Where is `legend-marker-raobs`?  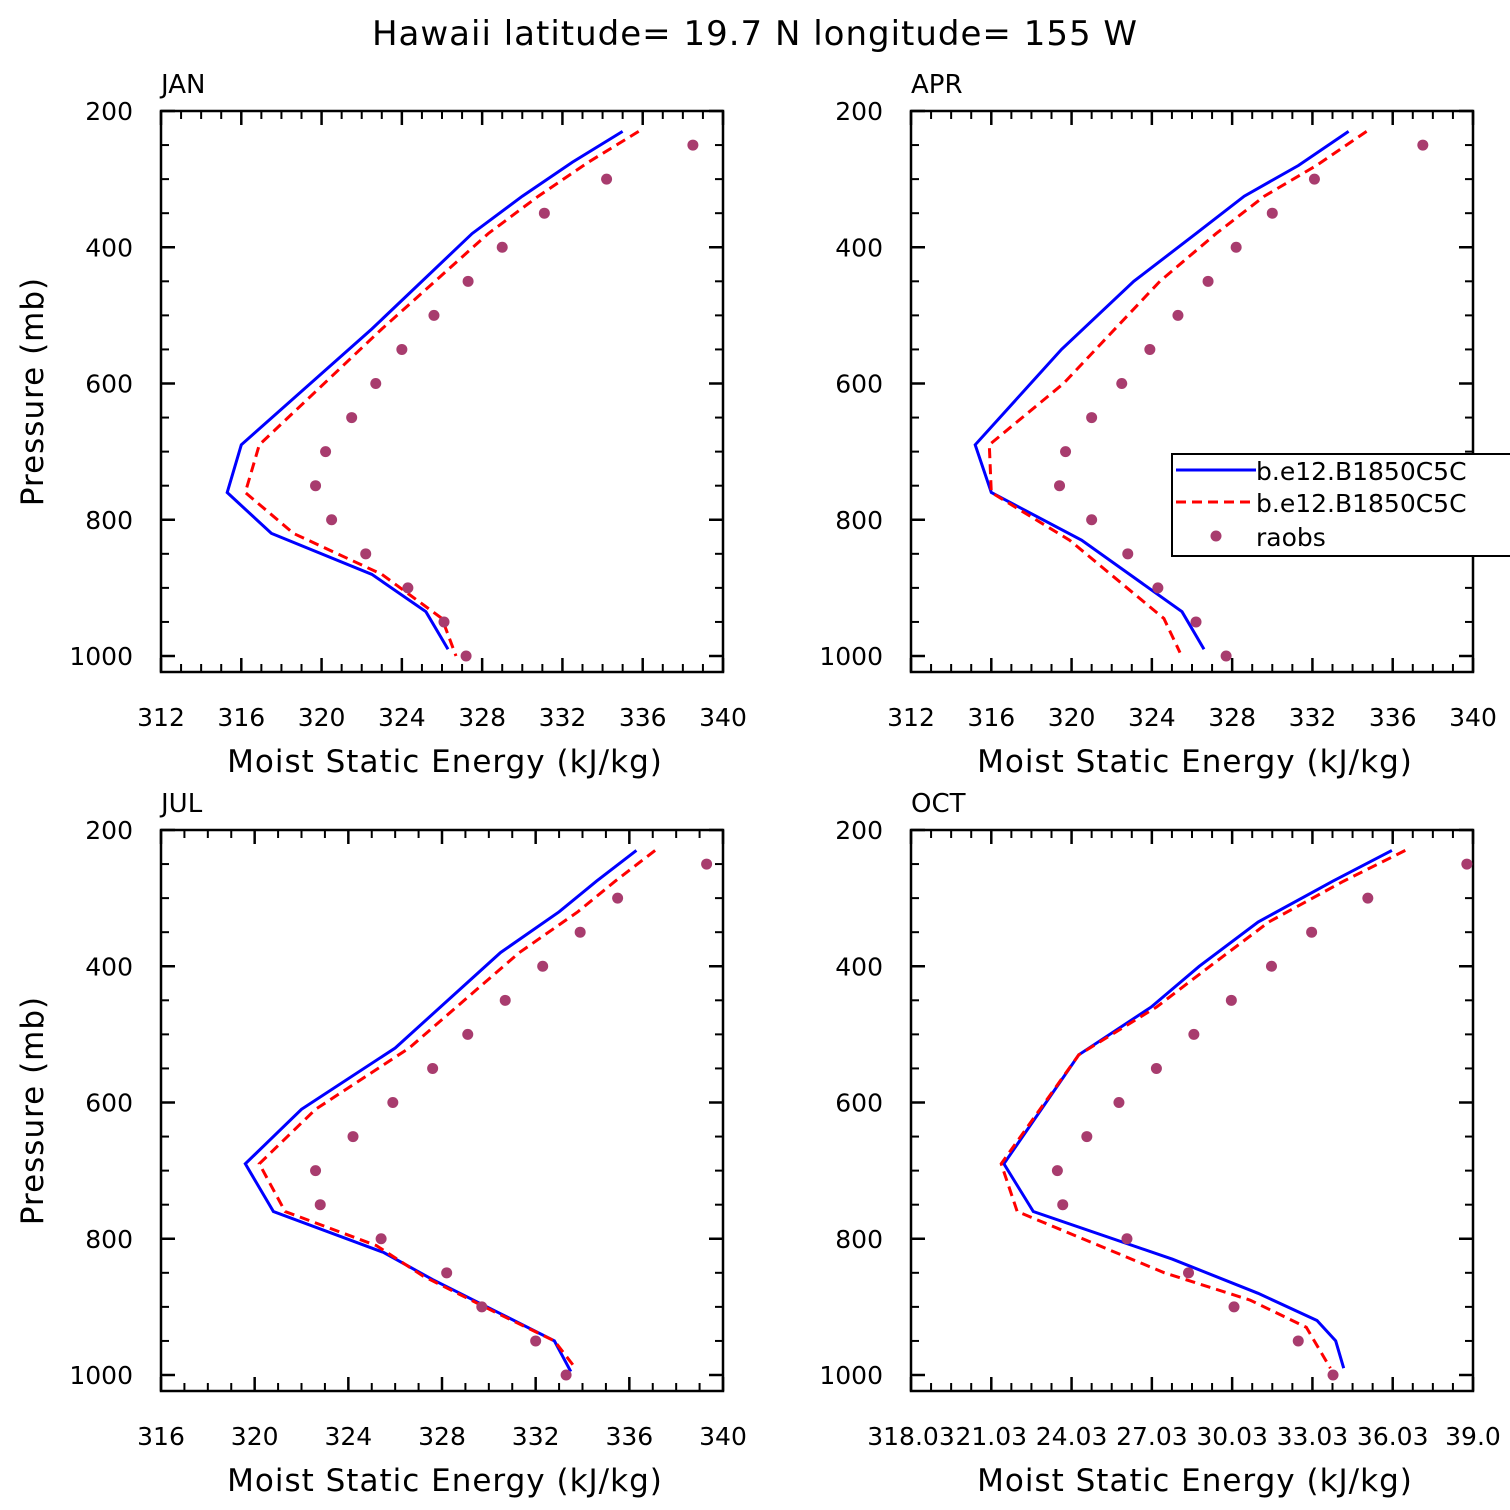 legend-marker-raobs is located at coordinates (1216, 536).